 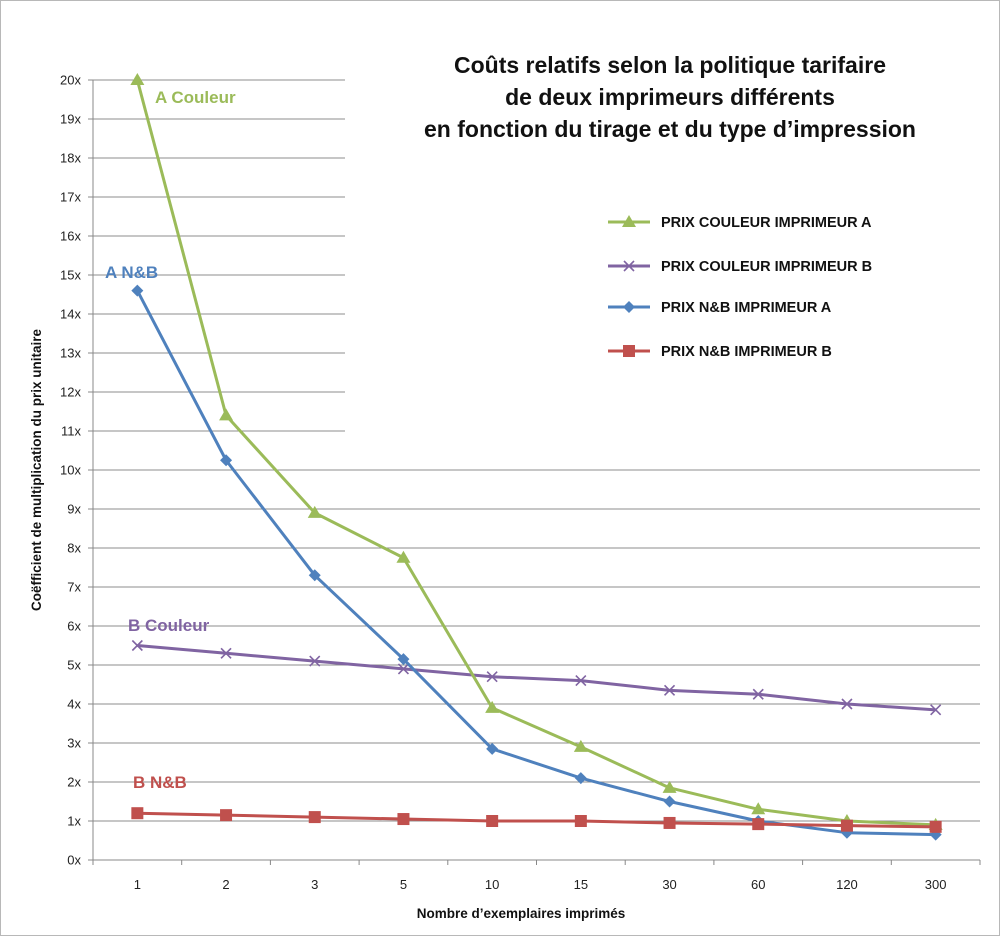 What do you see at coordinates (74, 704) in the screenshot?
I see `y-tick-label: 4x` at bounding box center [74, 704].